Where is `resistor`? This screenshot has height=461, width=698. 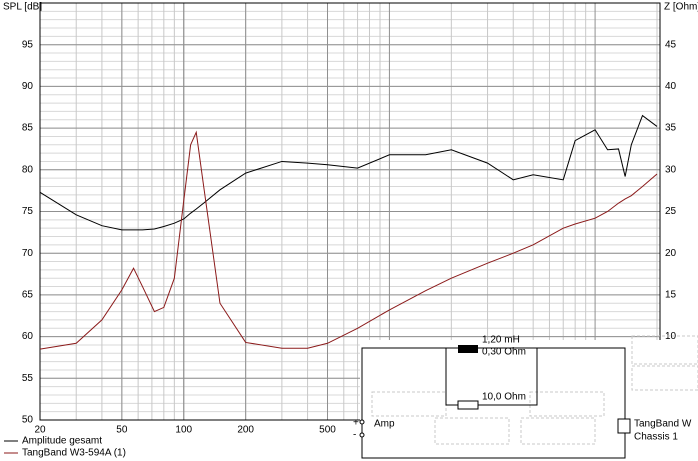
resistor is located at coordinates (468, 405).